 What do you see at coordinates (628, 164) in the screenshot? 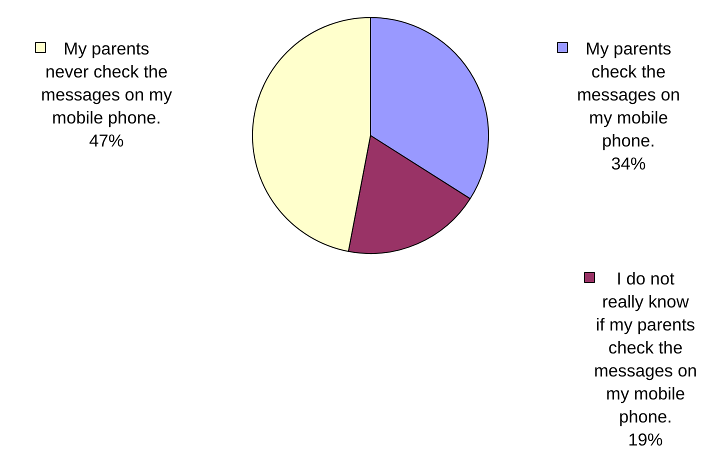
I see `data-label: 34%` at bounding box center [628, 164].